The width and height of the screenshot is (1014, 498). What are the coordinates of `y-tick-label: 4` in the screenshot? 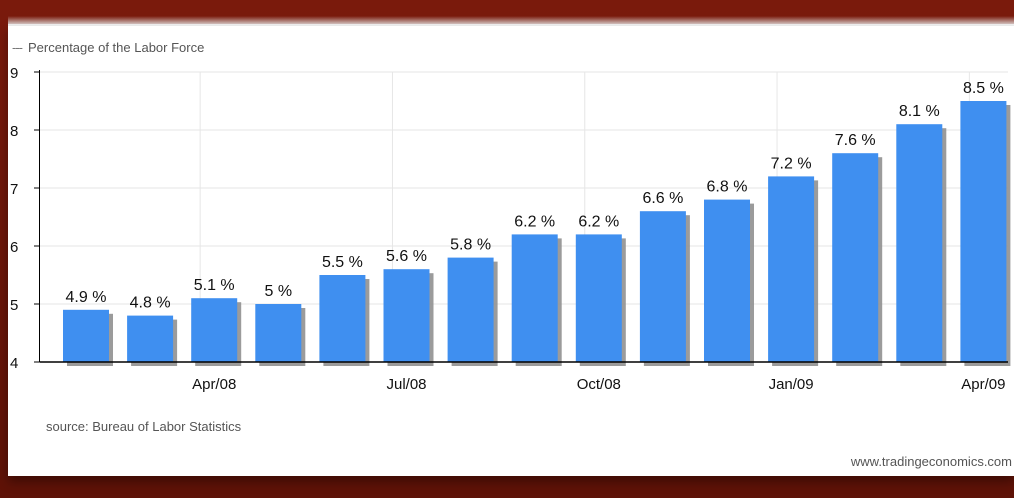 It's located at (14, 363).